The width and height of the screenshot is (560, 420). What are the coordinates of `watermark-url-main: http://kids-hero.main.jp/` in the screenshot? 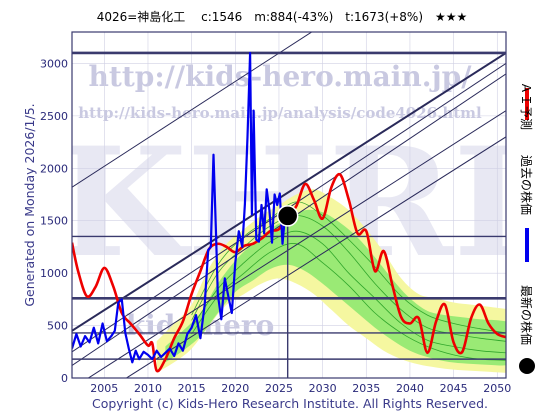 It's located at (281, 76).